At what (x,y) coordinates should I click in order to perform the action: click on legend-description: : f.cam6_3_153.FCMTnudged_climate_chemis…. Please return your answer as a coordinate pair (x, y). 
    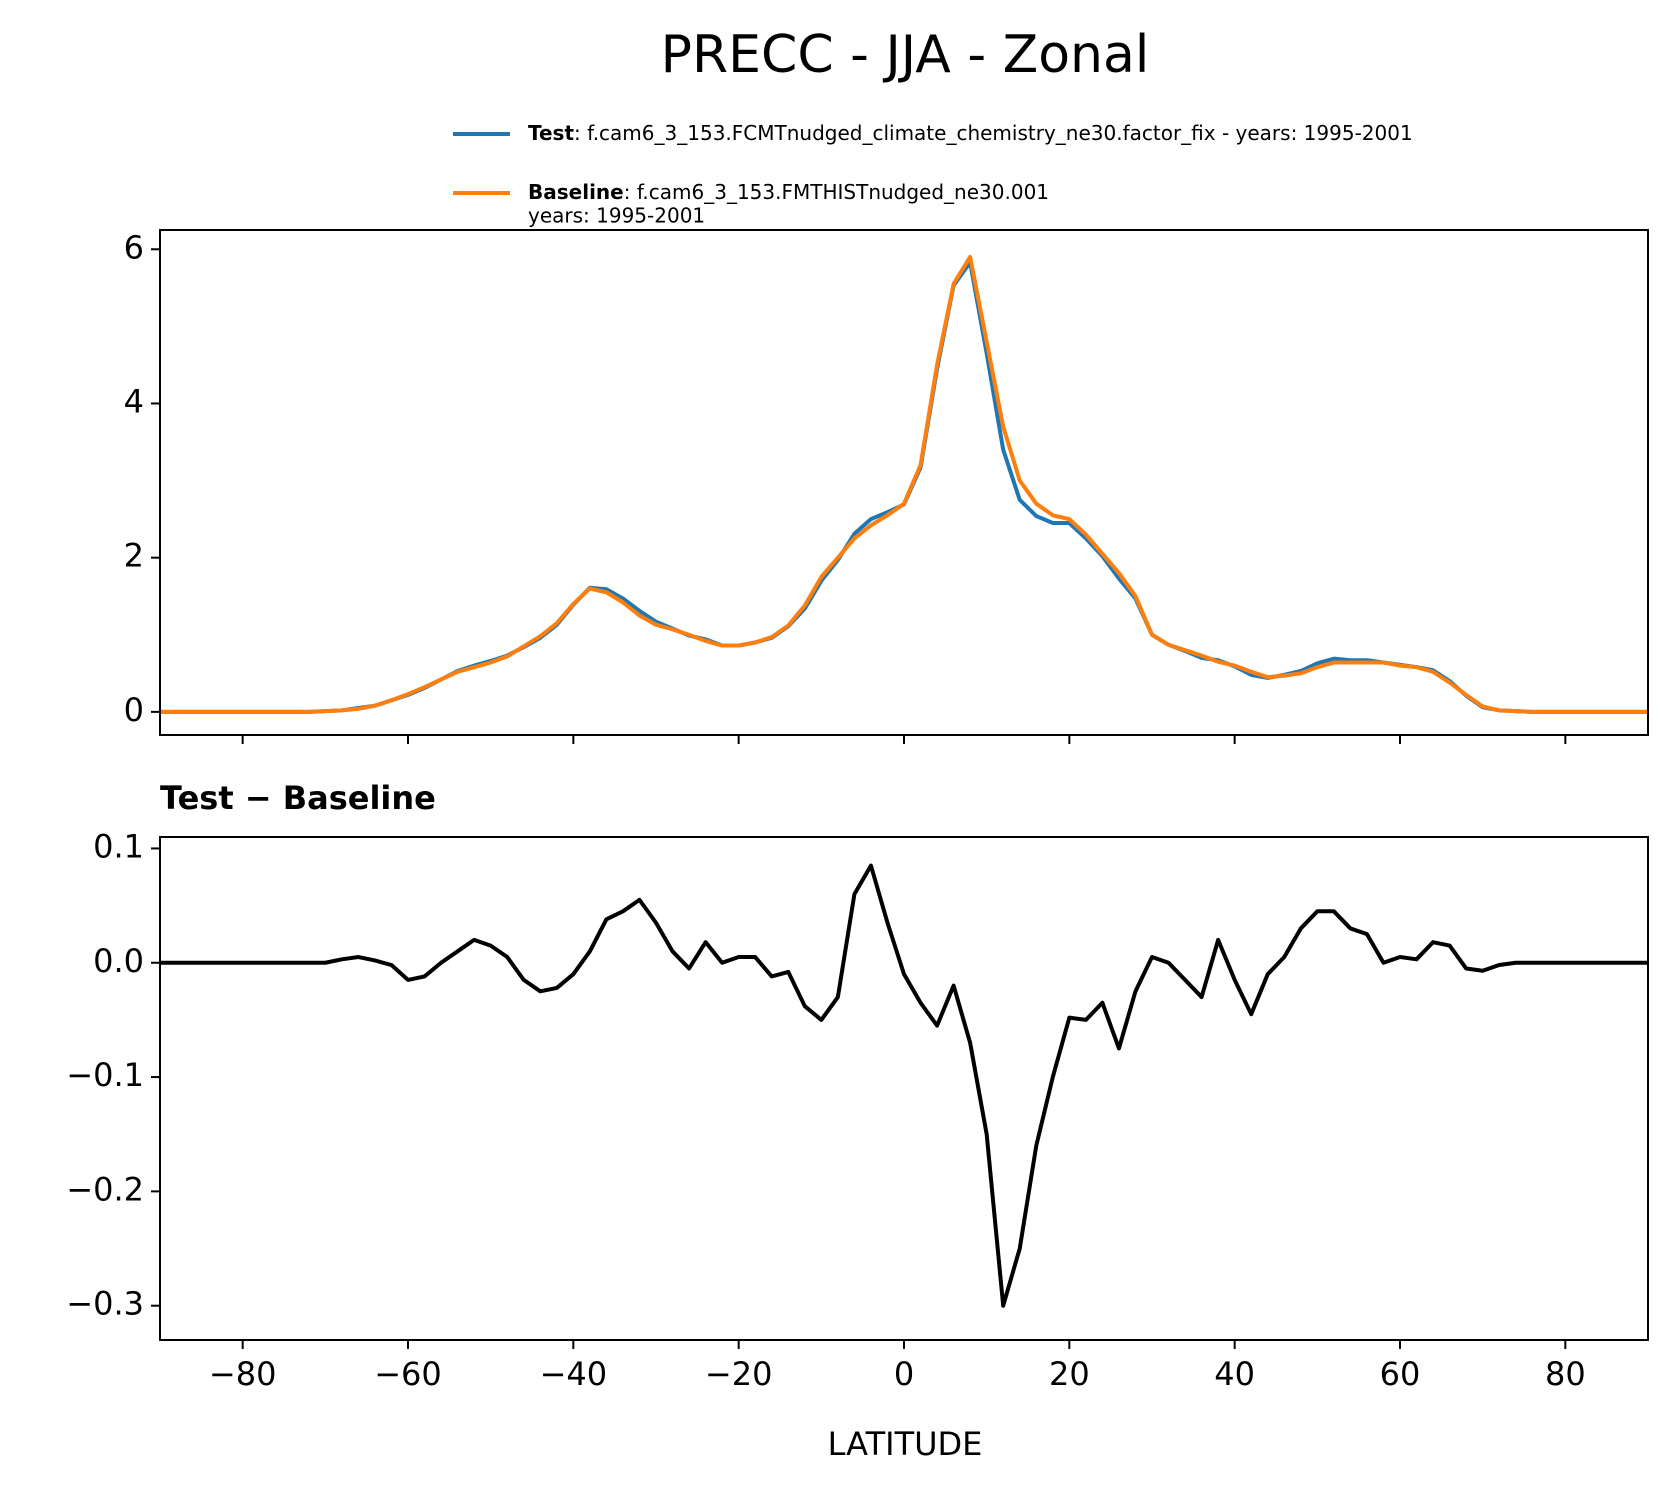
    Looking at the image, I should click on (993, 133).